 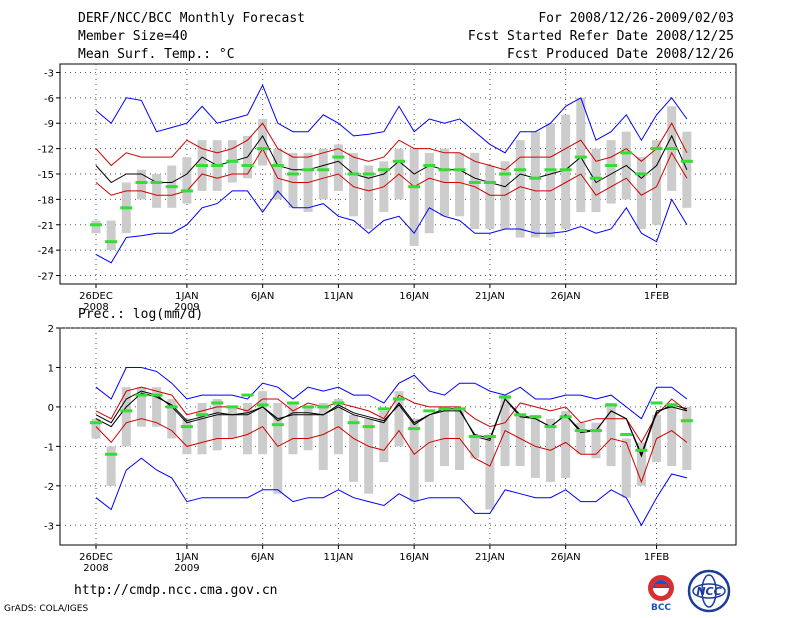 What do you see at coordinates (176, 590) in the screenshot?
I see `source-url: http://cmdp.ncc.cma.gov.cn` at bounding box center [176, 590].